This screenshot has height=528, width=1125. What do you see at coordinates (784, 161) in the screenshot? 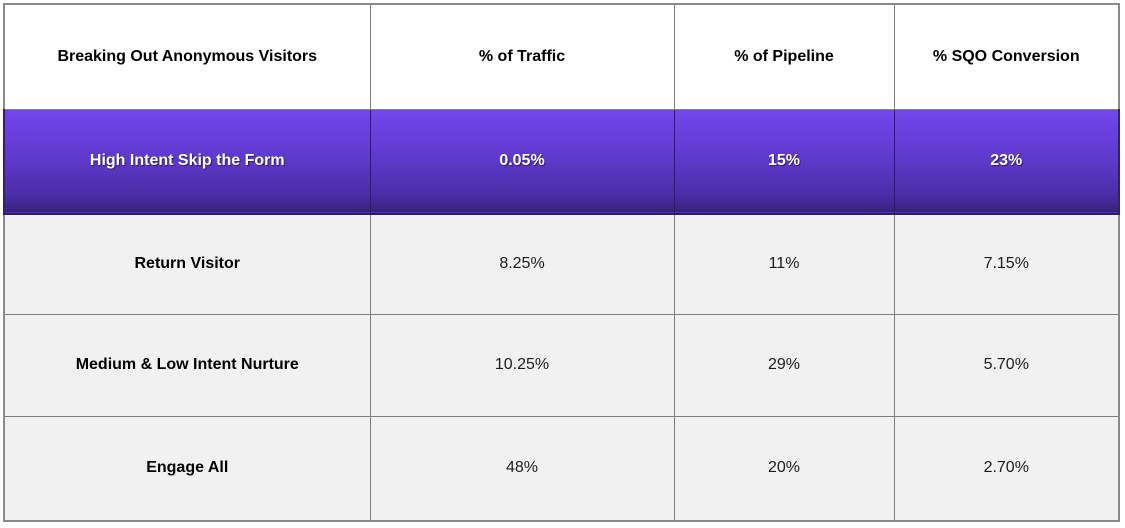
I see `pipeline-cell: 15%` at bounding box center [784, 161].